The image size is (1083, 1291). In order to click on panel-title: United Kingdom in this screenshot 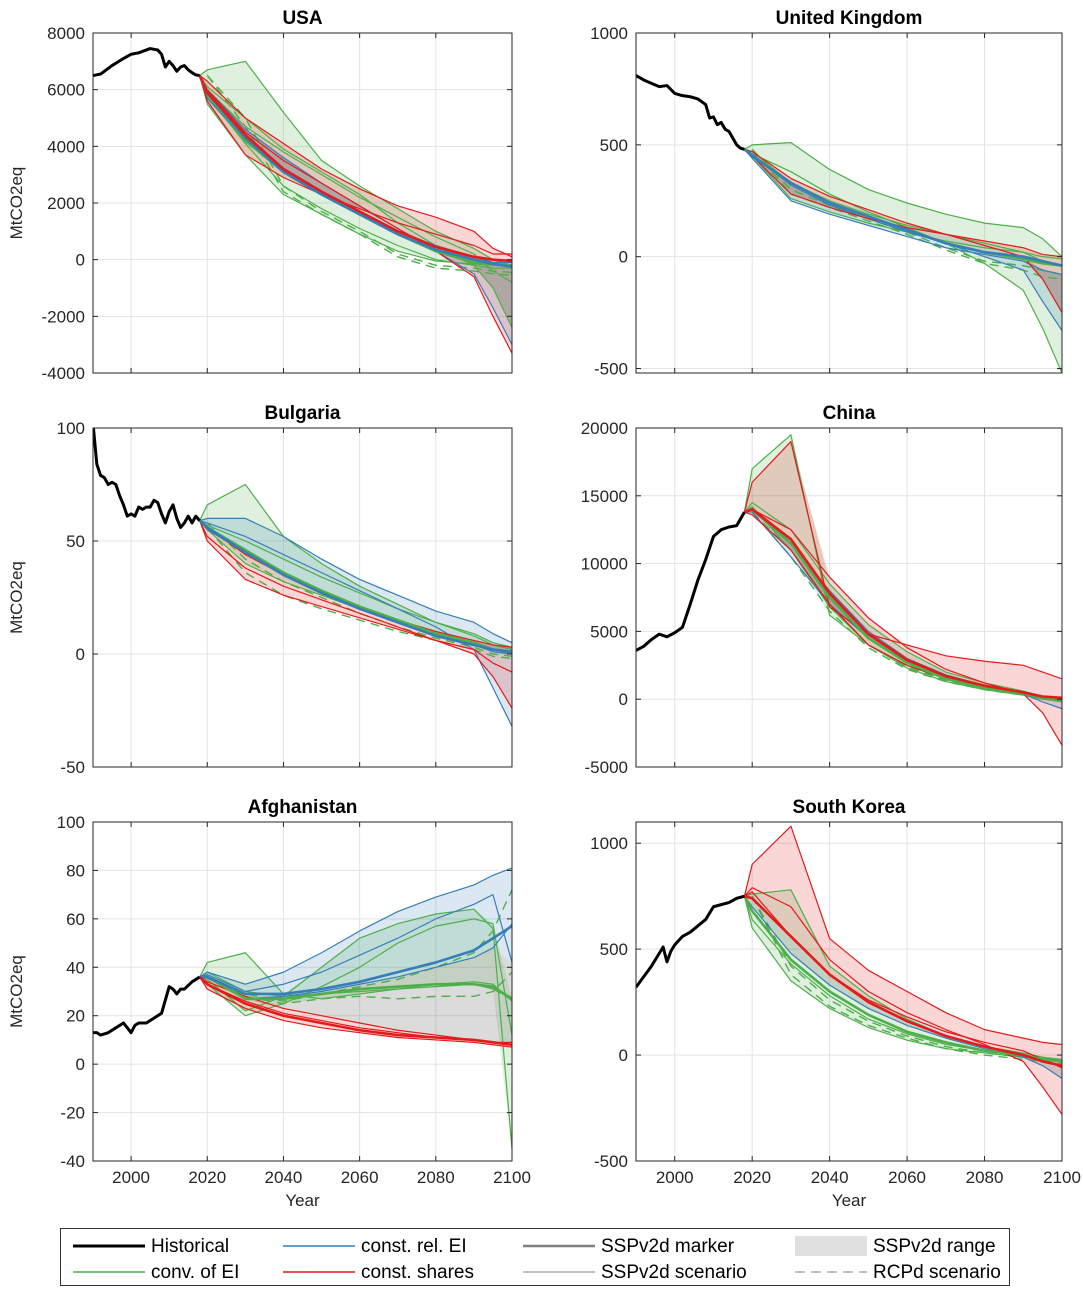, I will do `click(849, 18)`.